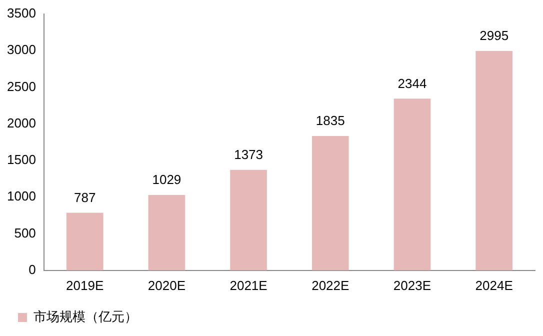 This screenshot has height=336, width=543. I want to click on x-tick-label: 2022E, so click(331, 285).